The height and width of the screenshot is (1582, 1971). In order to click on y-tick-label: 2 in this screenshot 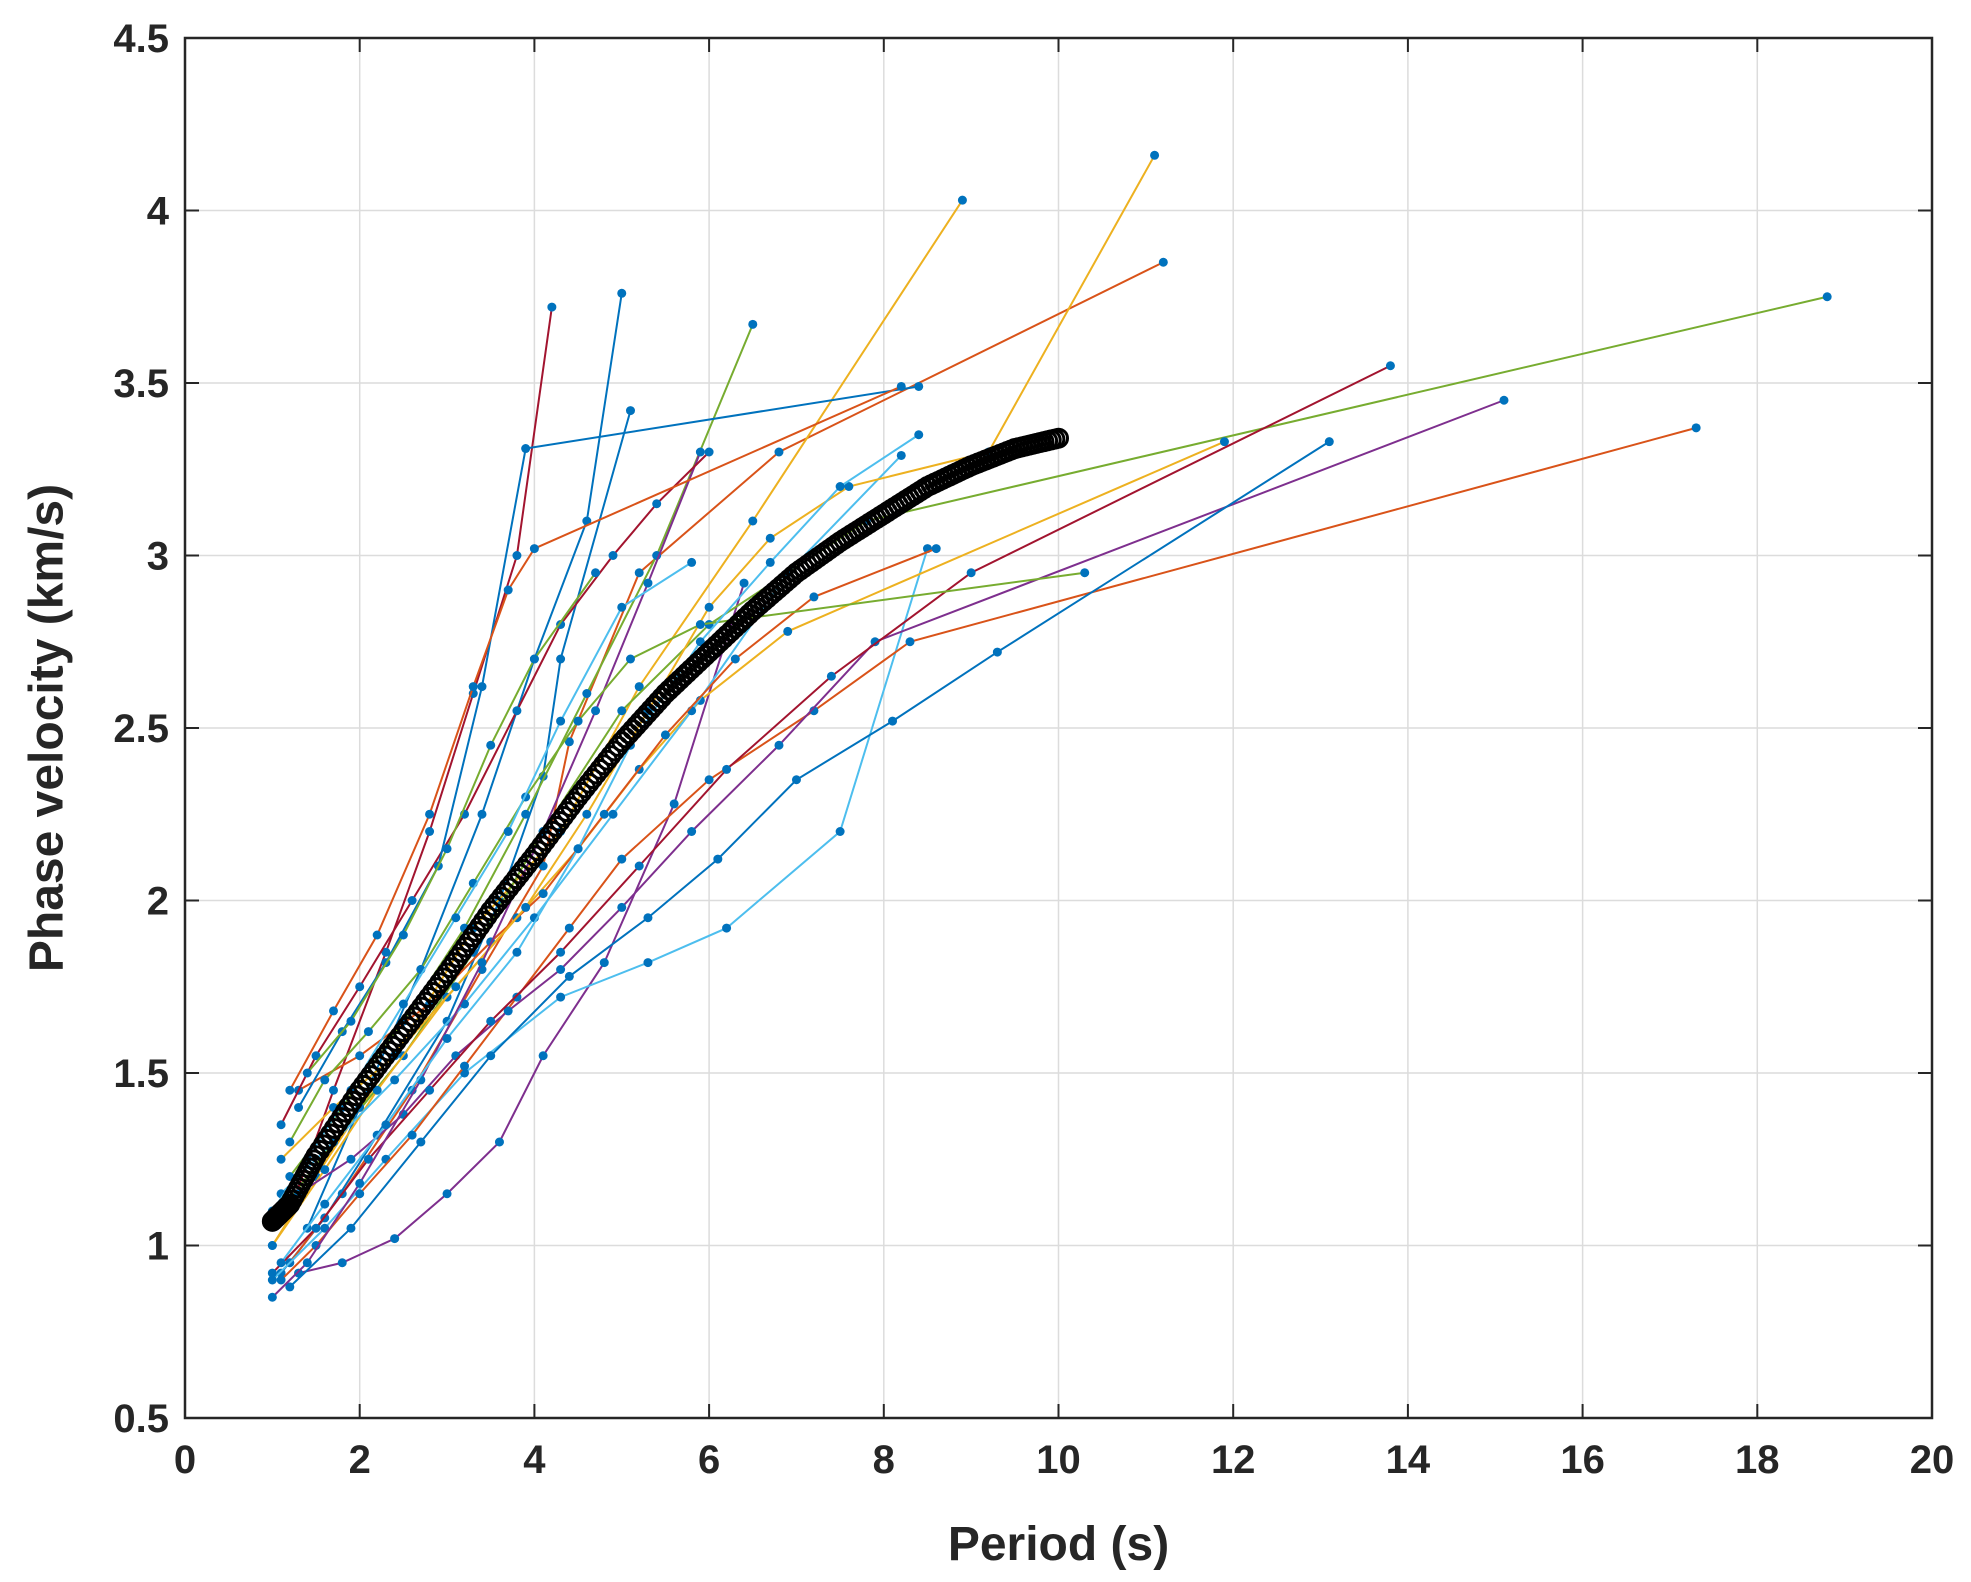, I will do `click(158, 902)`.